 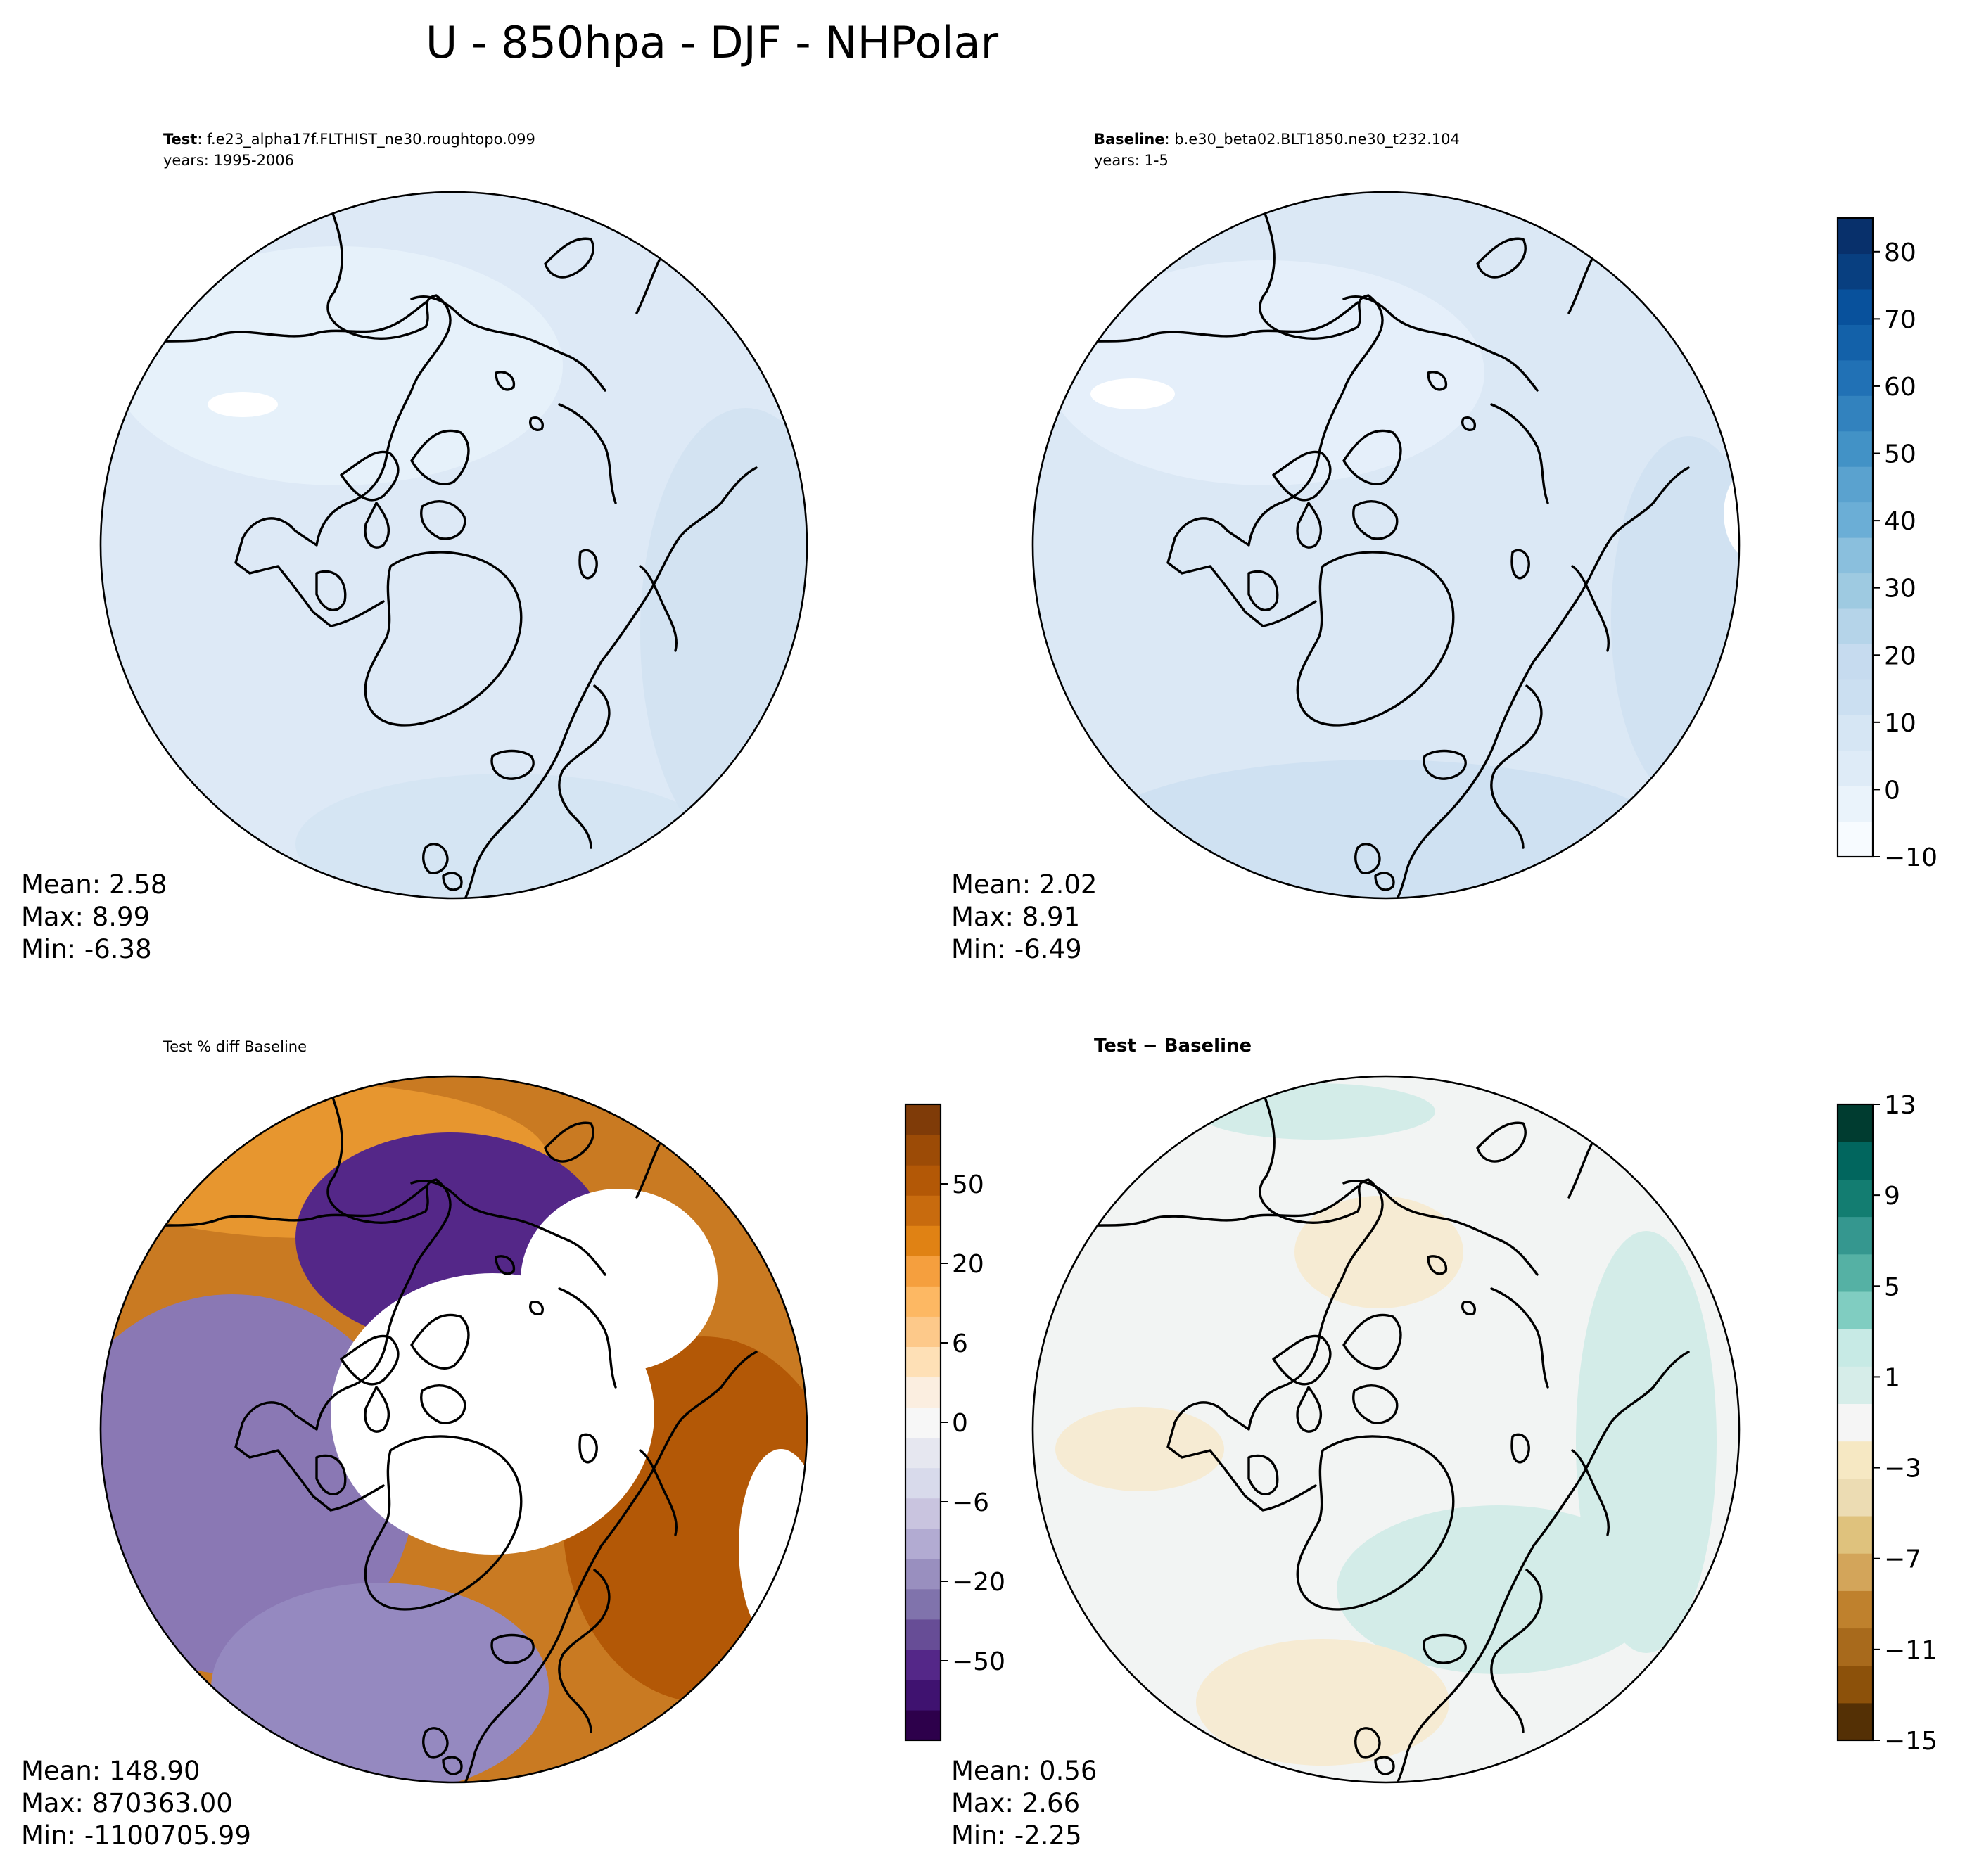 I want to click on panel-pctdiff-title: Test % diff Baseline, so click(x=235, y=1046).